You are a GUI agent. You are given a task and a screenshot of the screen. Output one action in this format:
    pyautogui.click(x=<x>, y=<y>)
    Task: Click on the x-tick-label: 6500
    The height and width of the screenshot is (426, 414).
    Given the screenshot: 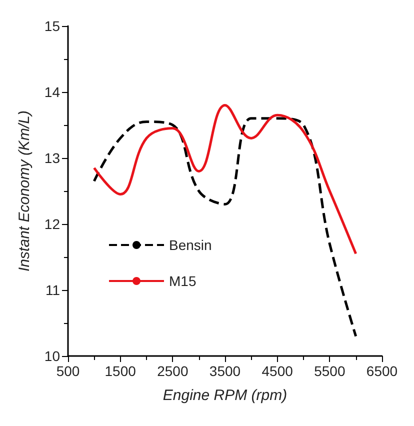 What is the action you would take?
    pyautogui.click(x=382, y=371)
    